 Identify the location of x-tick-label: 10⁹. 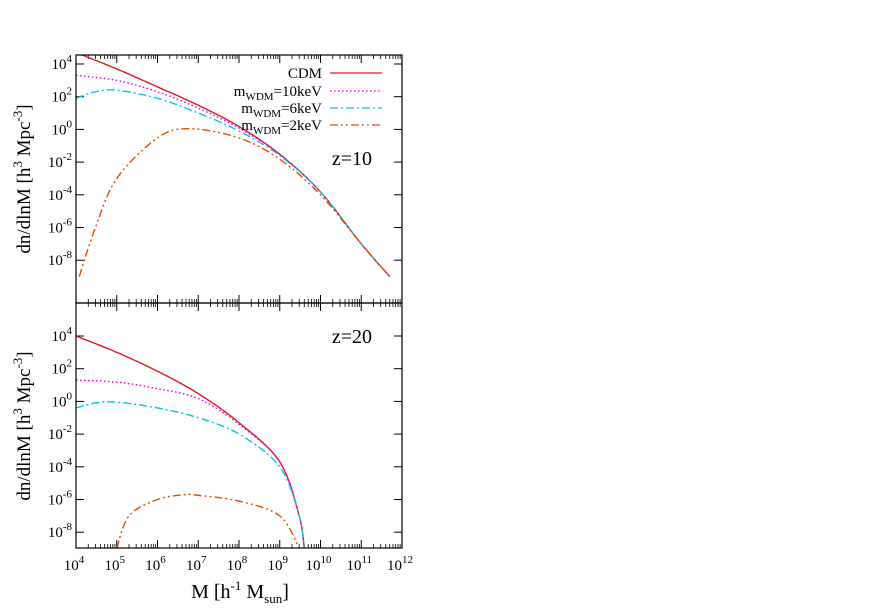
(278, 564).